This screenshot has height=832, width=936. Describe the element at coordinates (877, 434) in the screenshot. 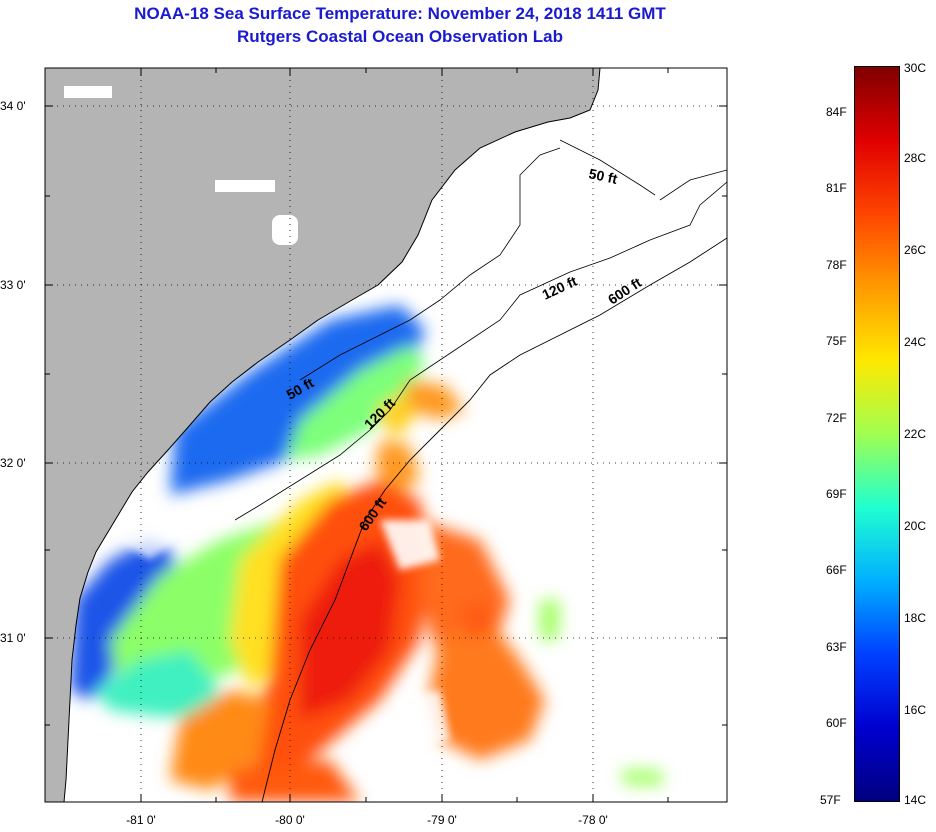

I see `sst-colorbar` at that location.